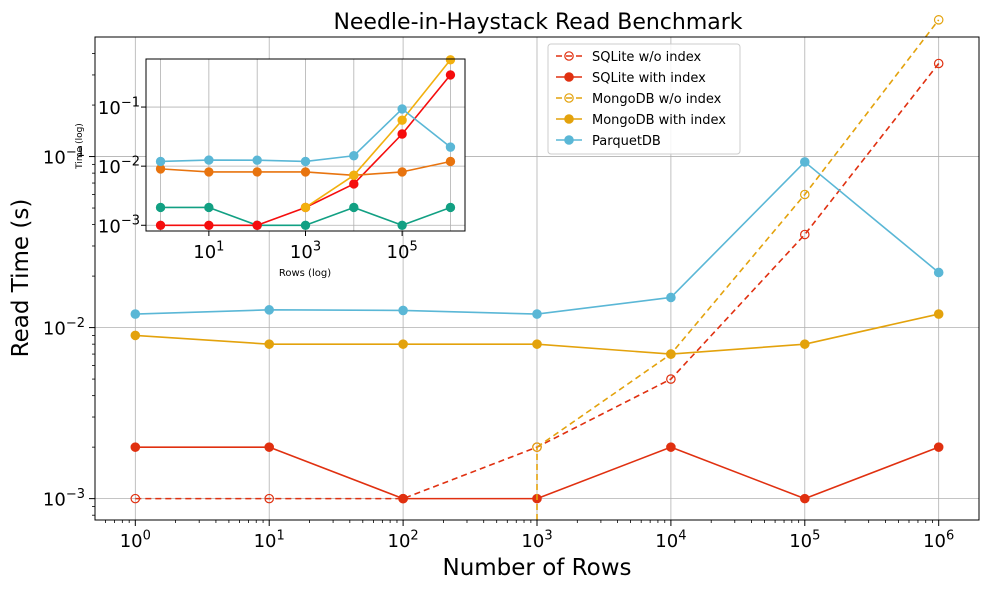 This screenshot has width=989, height=590. I want to click on x-tick-label: 10⁶, so click(938, 540).